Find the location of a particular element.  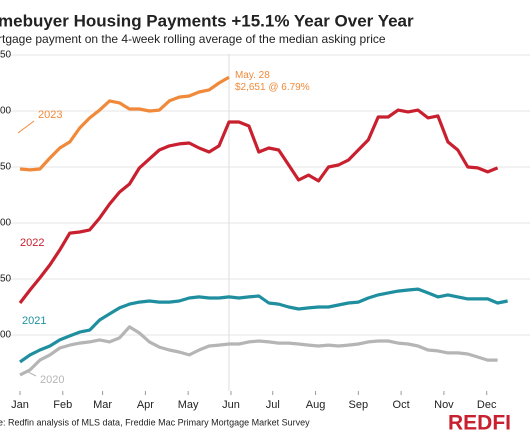

series-label: 2020 is located at coordinates (52, 380).